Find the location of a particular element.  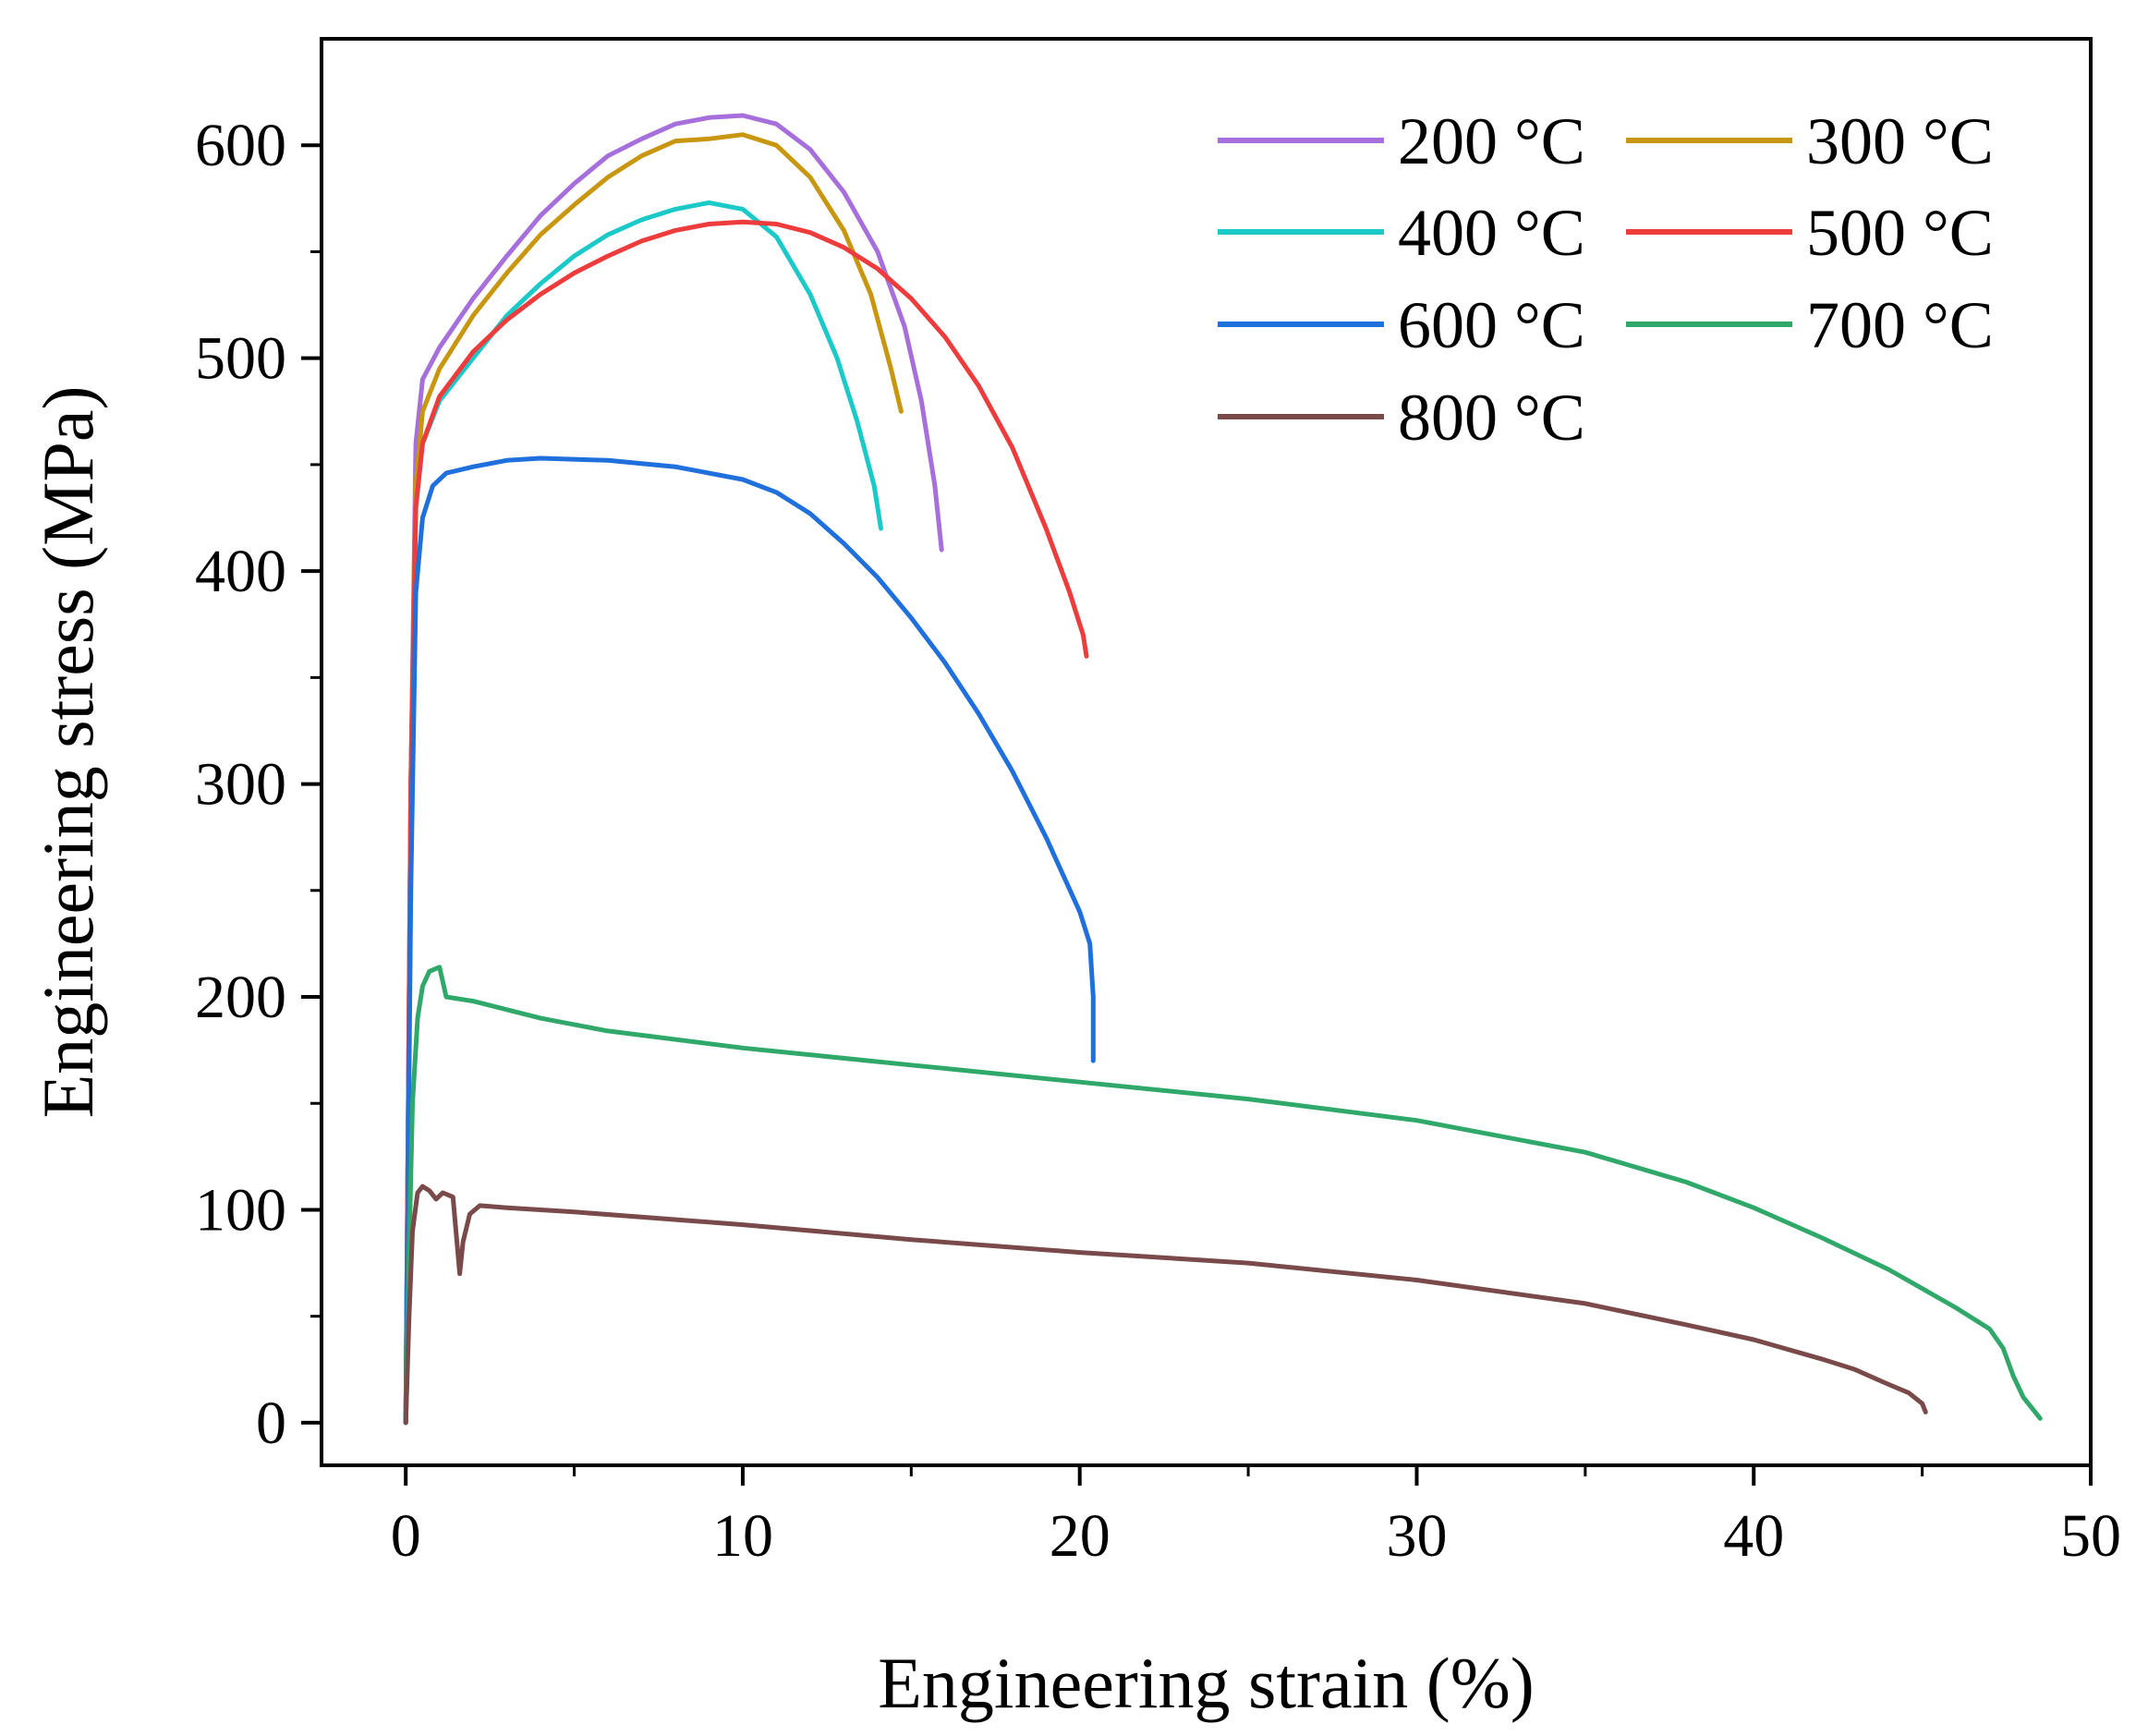

x-tick-label: 0 is located at coordinates (406, 1536).